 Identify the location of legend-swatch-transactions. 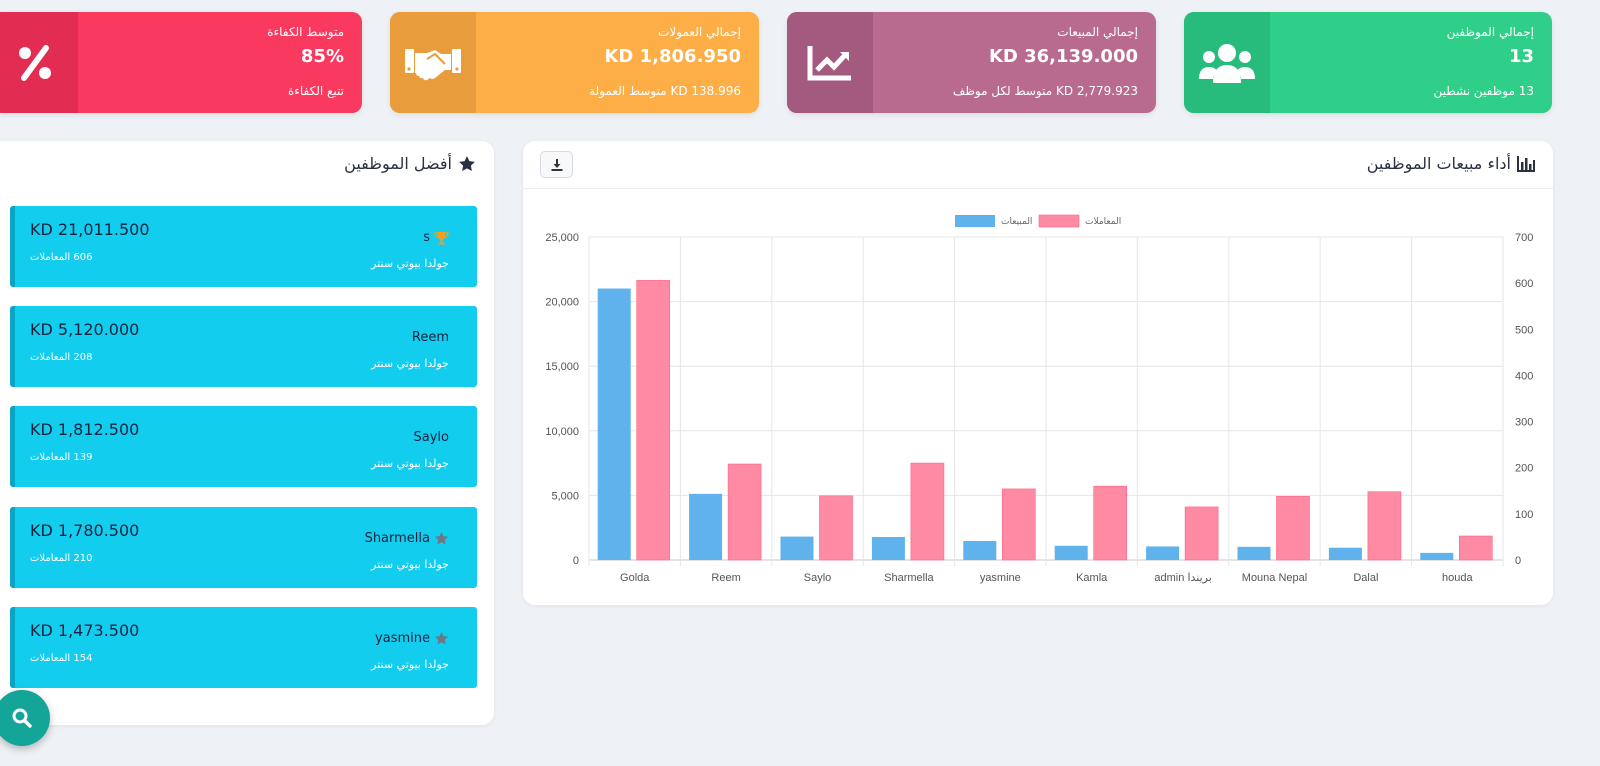
(1059, 221).